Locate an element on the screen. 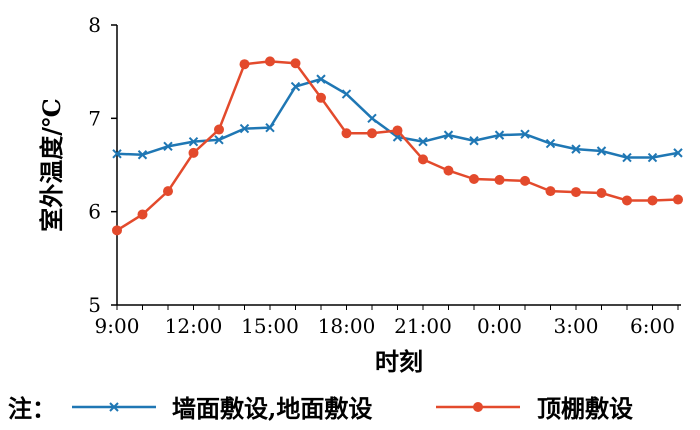 The height and width of the screenshot is (430, 700). x-tick-label: 0:00 is located at coordinates (499, 326).